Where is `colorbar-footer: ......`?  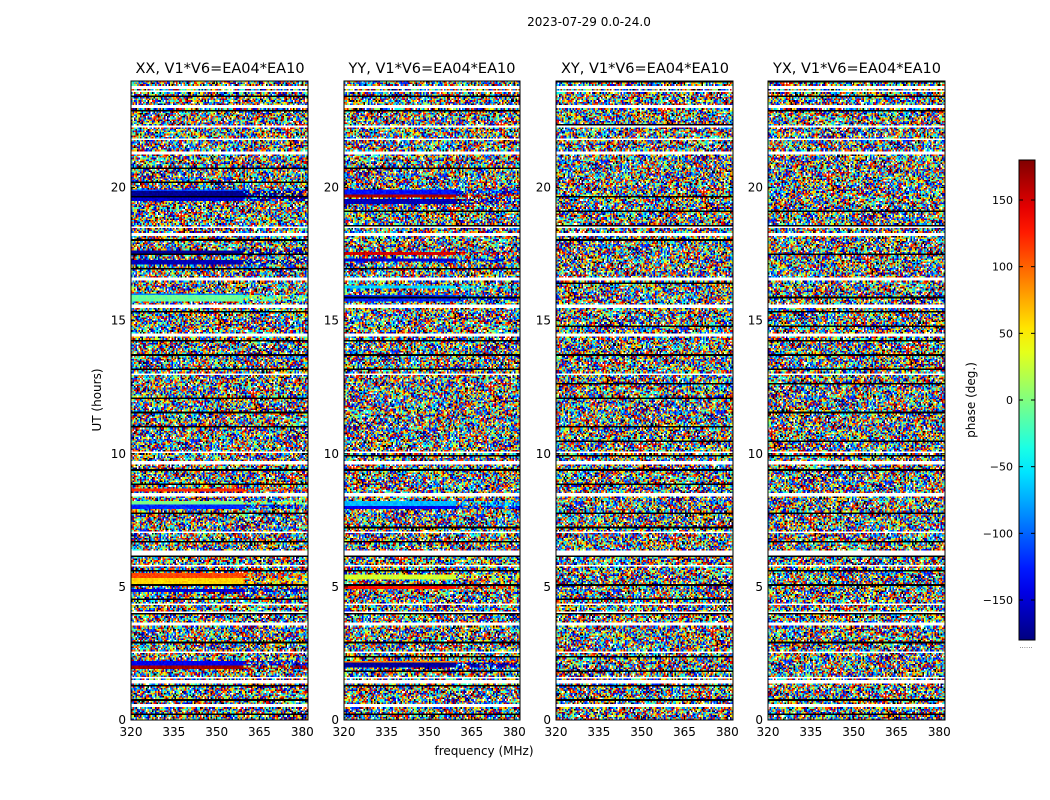 colorbar-footer: ...... is located at coordinates (1025, 646).